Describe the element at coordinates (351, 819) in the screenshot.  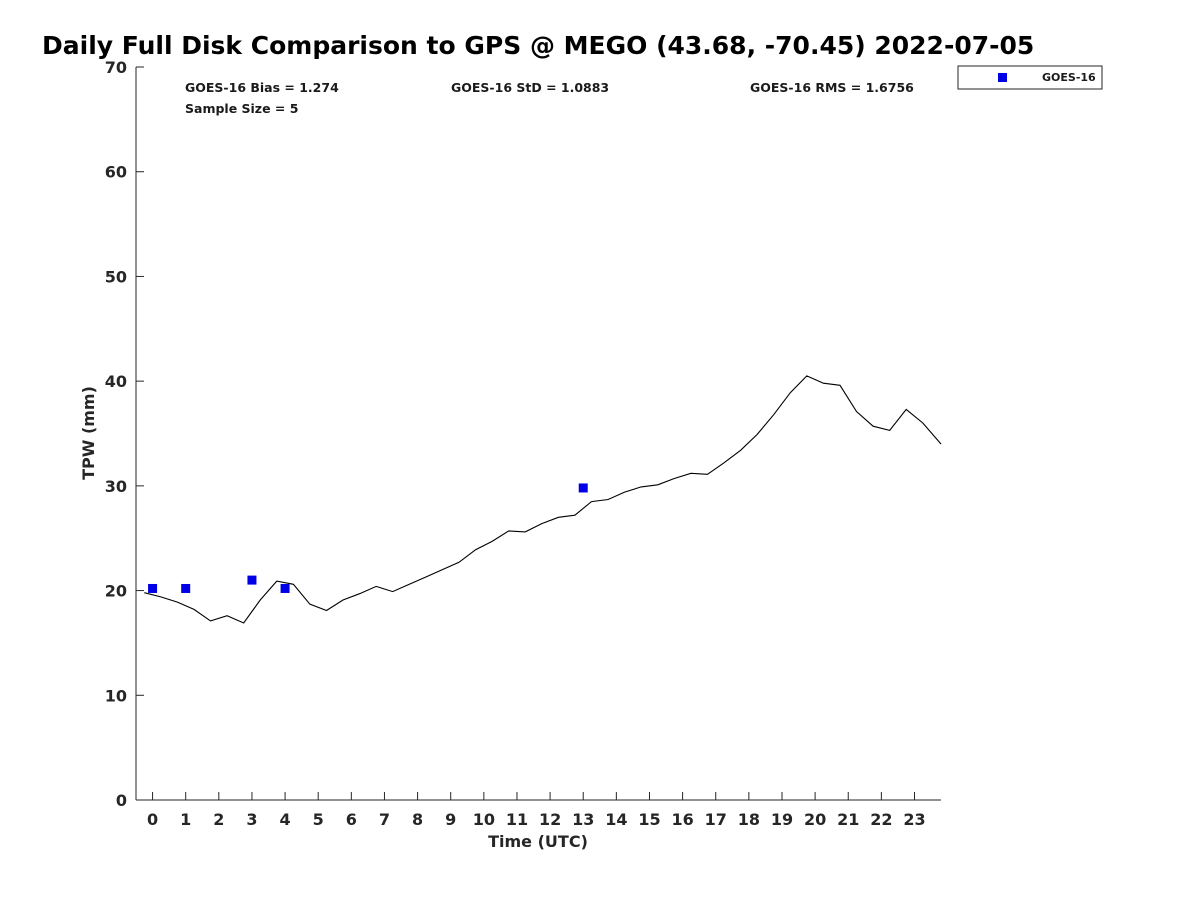
I see `x-tick-label: 6` at that location.